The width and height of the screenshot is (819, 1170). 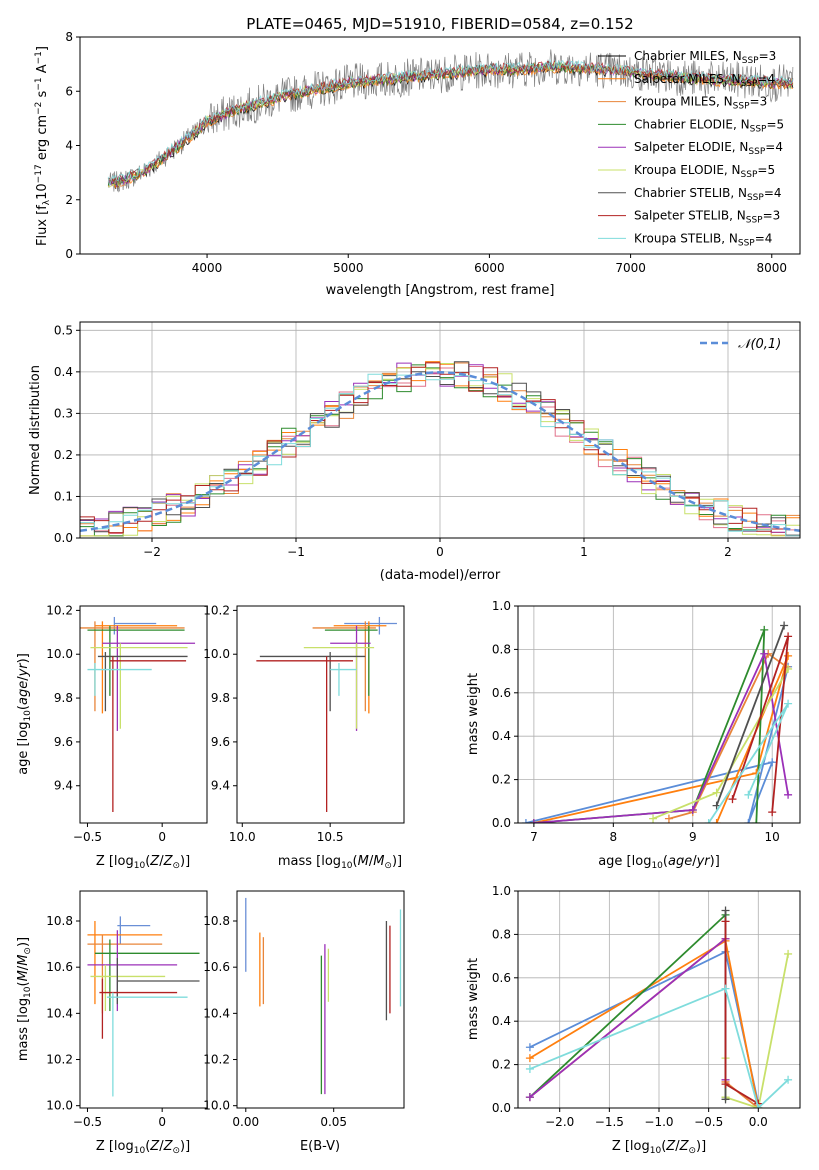 I want to click on mass-vs-Z-ticks: −0.5 0 10.0 10.2 10.4 10.6 10.8, so click(x=106, y=1021).